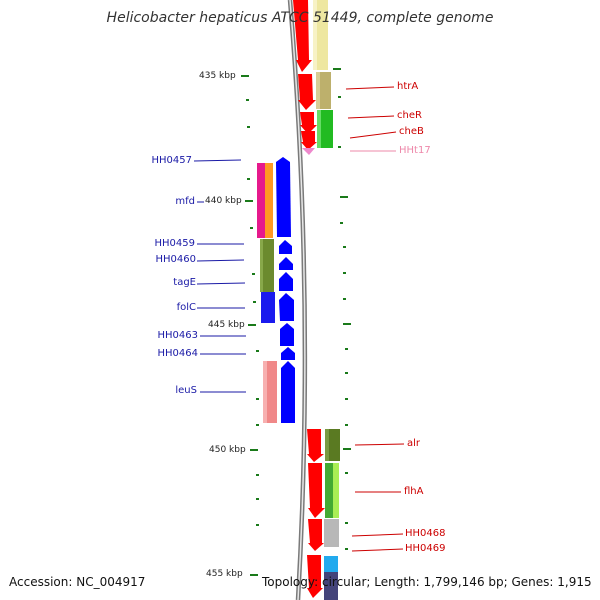 This screenshot has width=600, height=600. Describe the element at coordinates (172, 160) in the screenshot. I see `gene-label-hh0457: HH0457` at that location.